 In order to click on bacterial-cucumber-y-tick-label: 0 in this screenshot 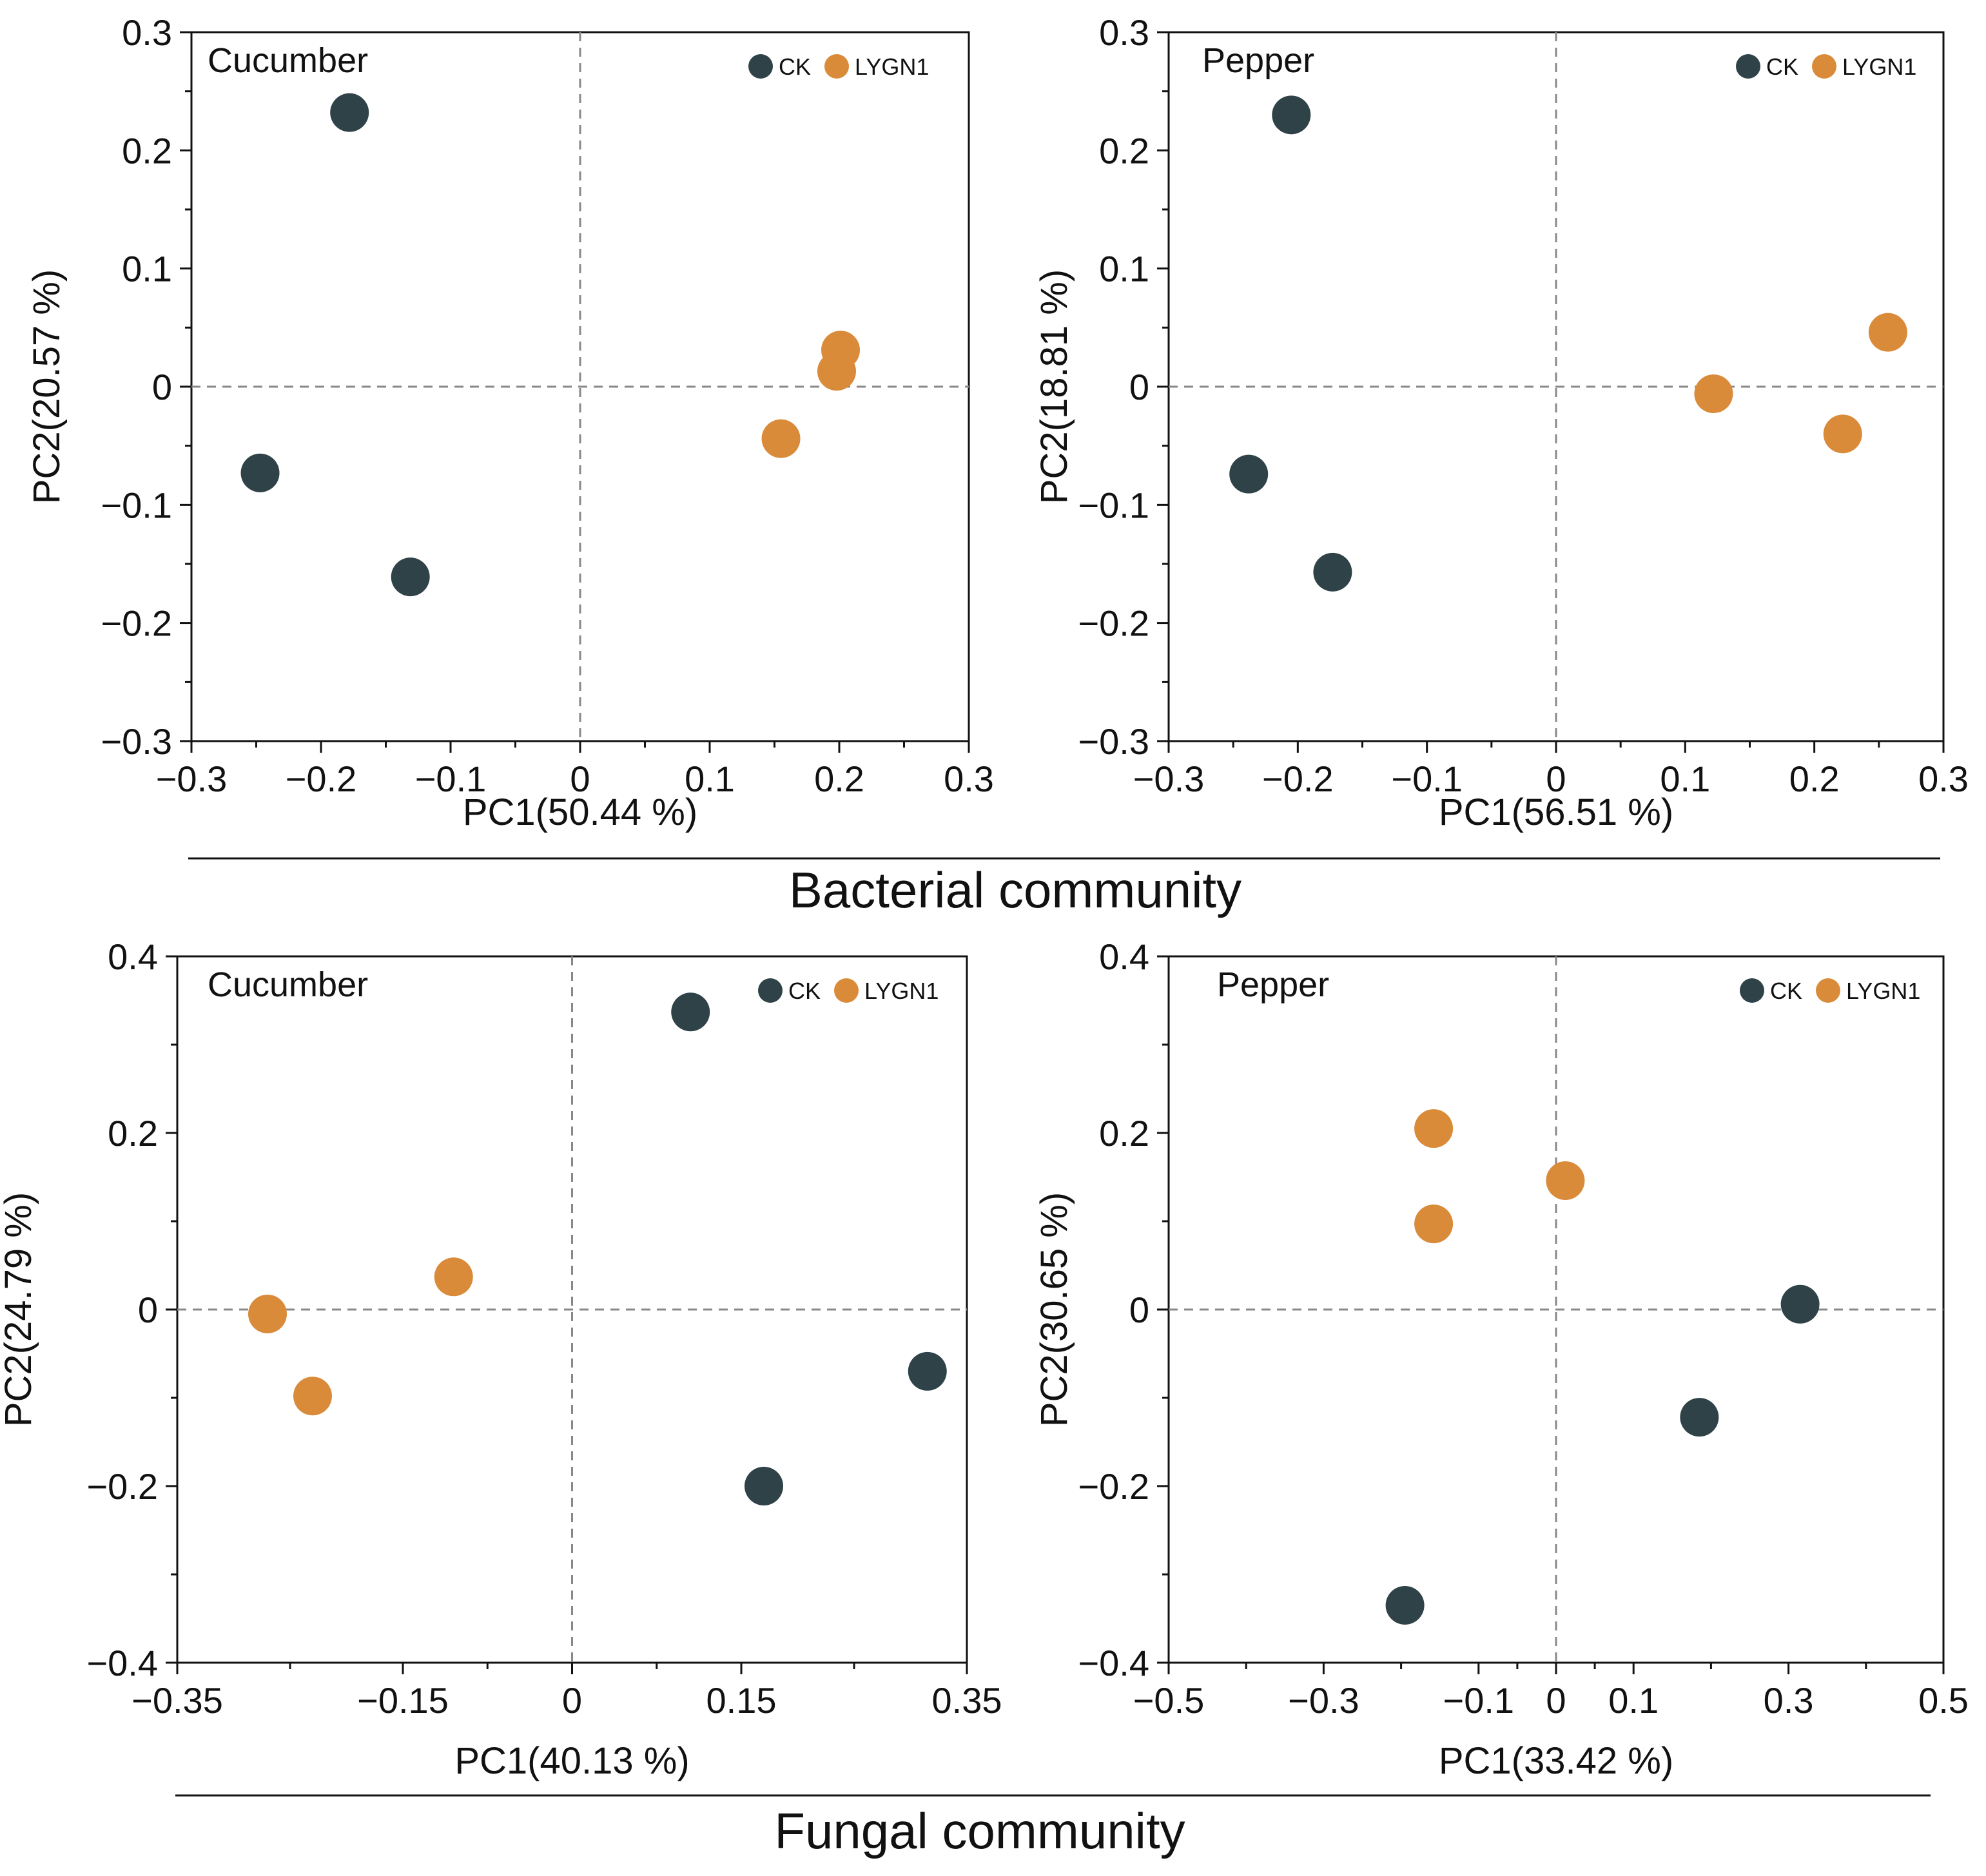, I will do `click(162, 387)`.